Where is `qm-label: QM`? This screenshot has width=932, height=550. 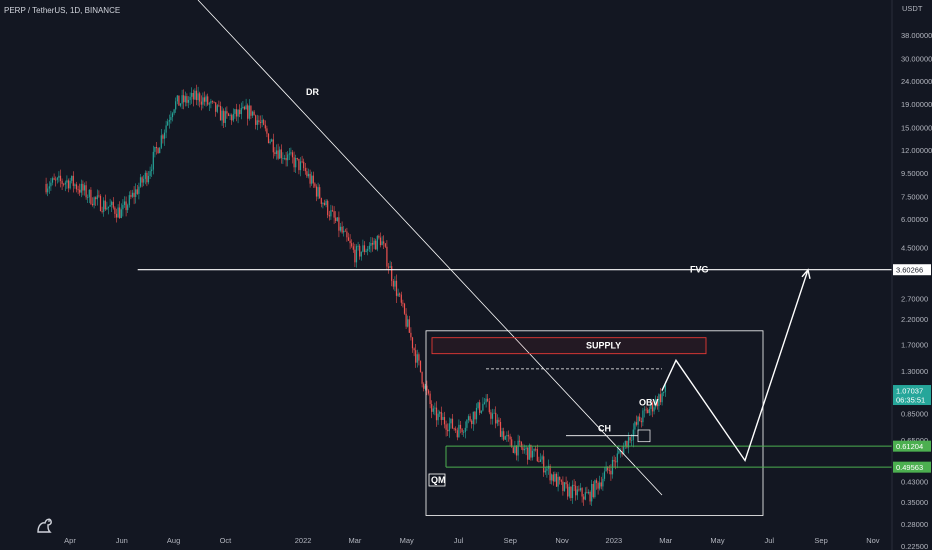 qm-label: QM is located at coordinates (438, 480).